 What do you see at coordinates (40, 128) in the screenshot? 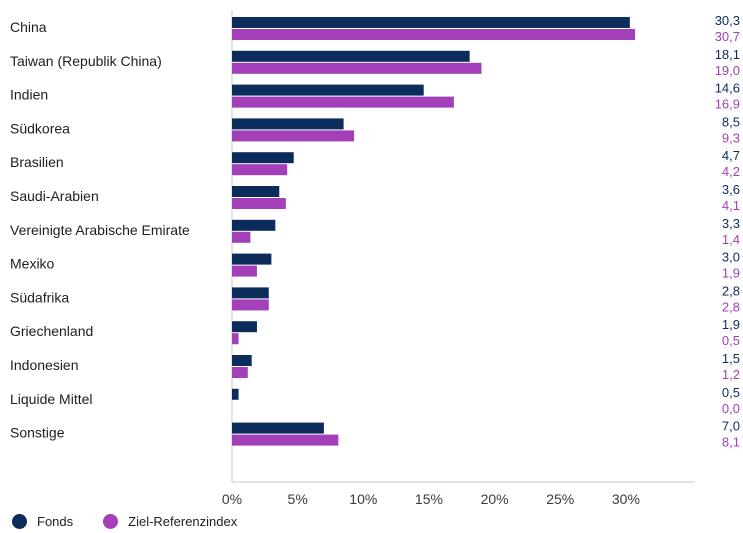
I see `category-label-südkorea: Südkorea` at bounding box center [40, 128].